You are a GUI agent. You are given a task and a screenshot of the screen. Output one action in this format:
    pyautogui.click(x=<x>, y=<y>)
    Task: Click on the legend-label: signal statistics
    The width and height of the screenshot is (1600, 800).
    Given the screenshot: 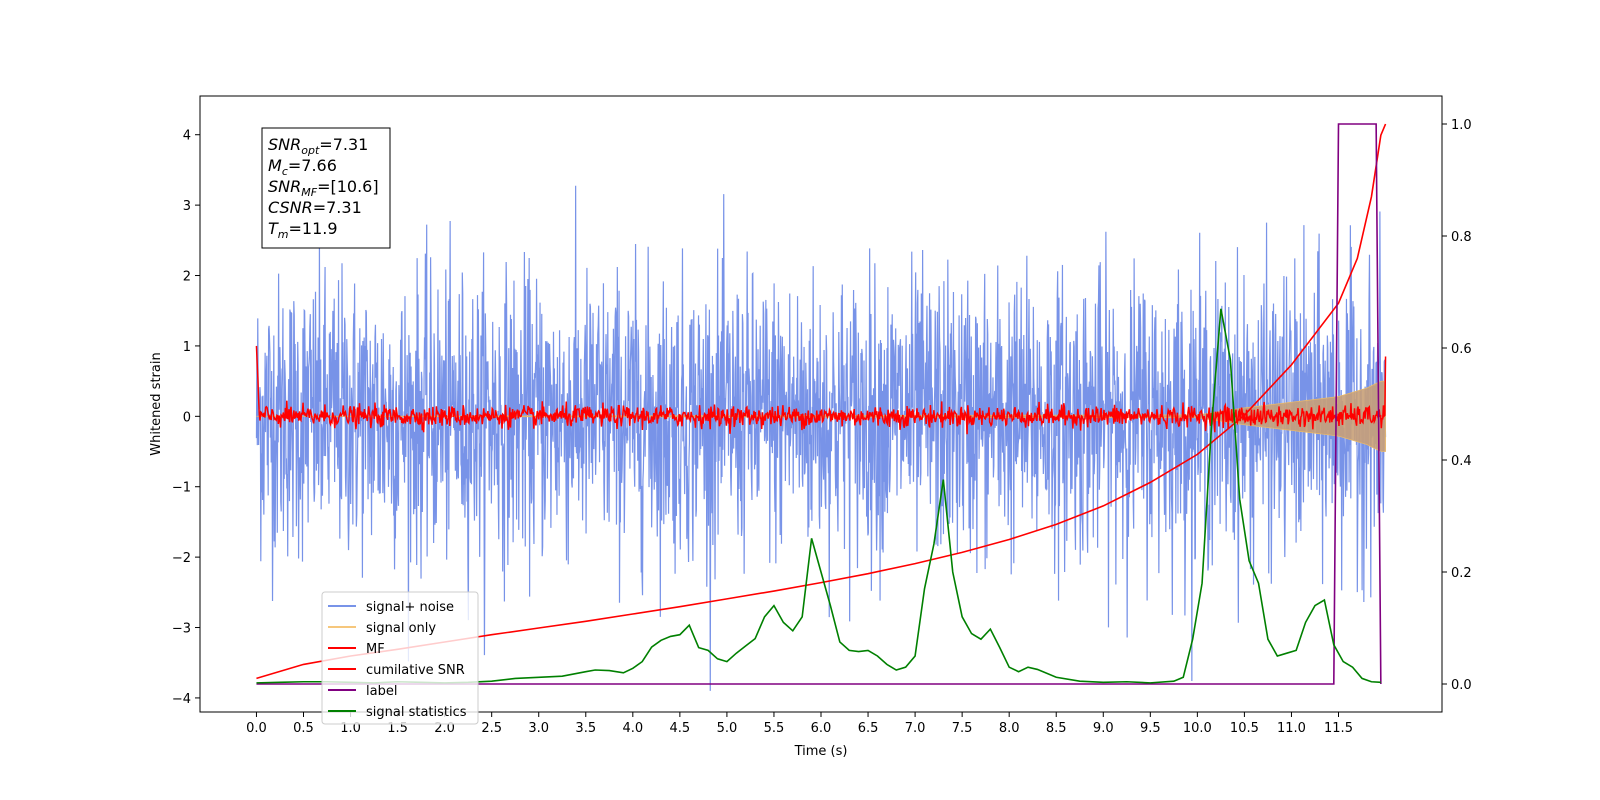 What is the action you would take?
    pyautogui.click(x=416, y=712)
    